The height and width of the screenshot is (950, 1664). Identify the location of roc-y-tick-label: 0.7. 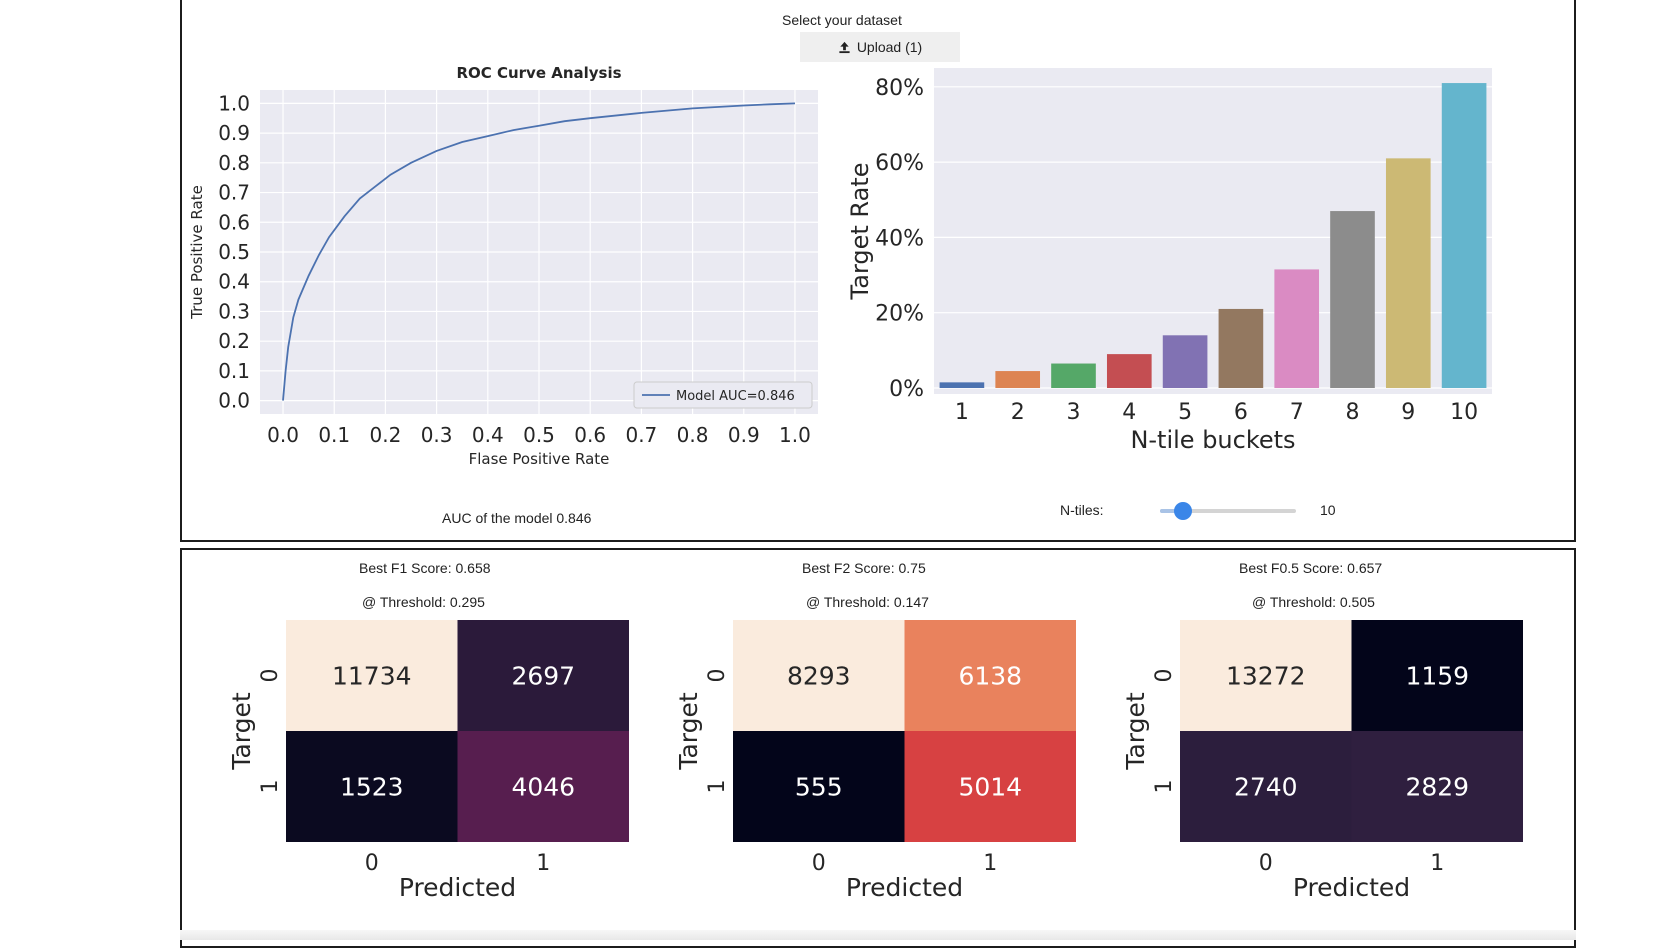
(234, 193).